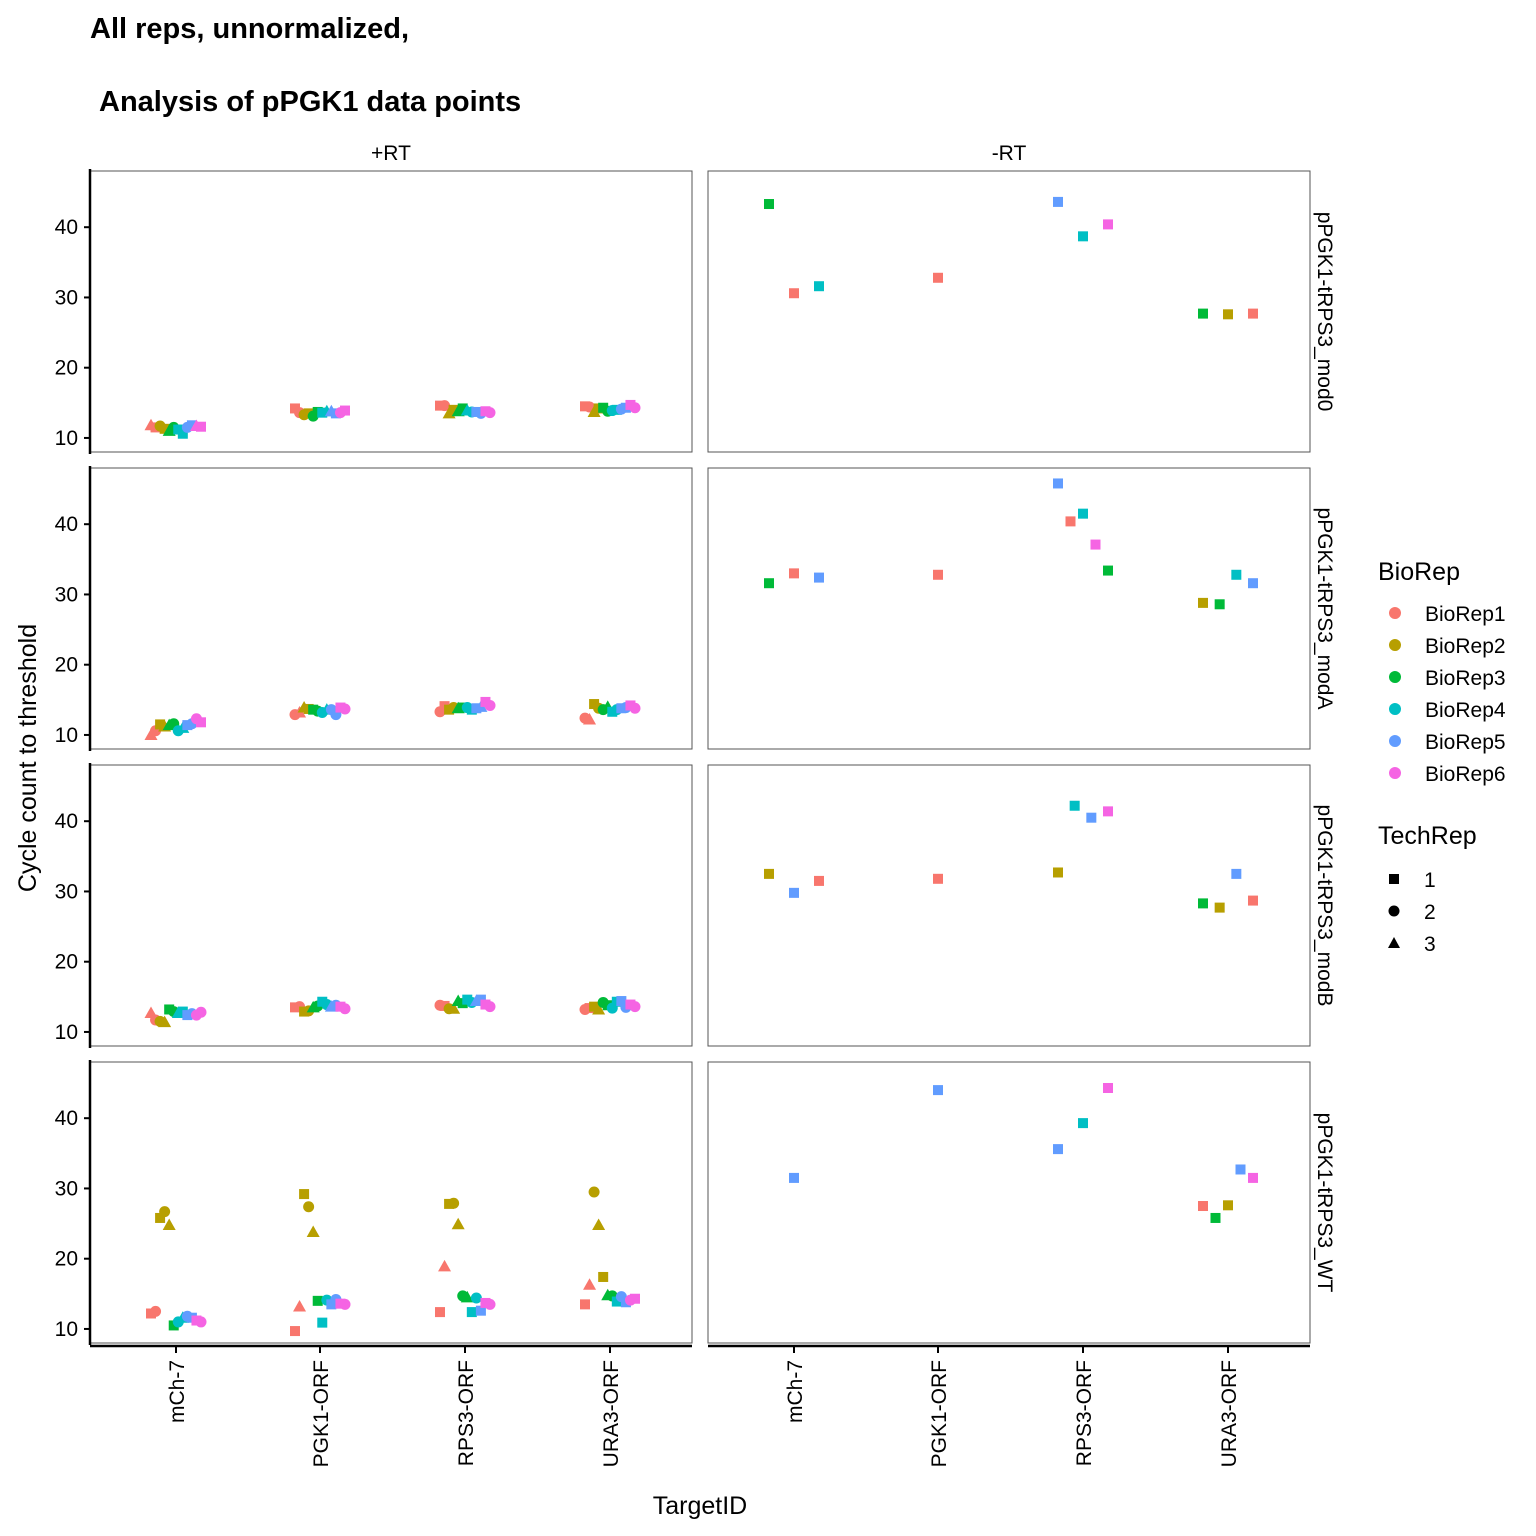  Describe the element at coordinates (391, 153) in the screenshot. I see `facet-col-label: +RT` at that location.